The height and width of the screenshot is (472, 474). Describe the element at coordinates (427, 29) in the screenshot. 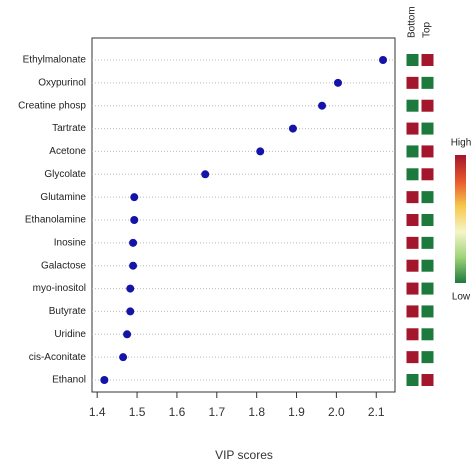

I see `column-label: Top` at that location.